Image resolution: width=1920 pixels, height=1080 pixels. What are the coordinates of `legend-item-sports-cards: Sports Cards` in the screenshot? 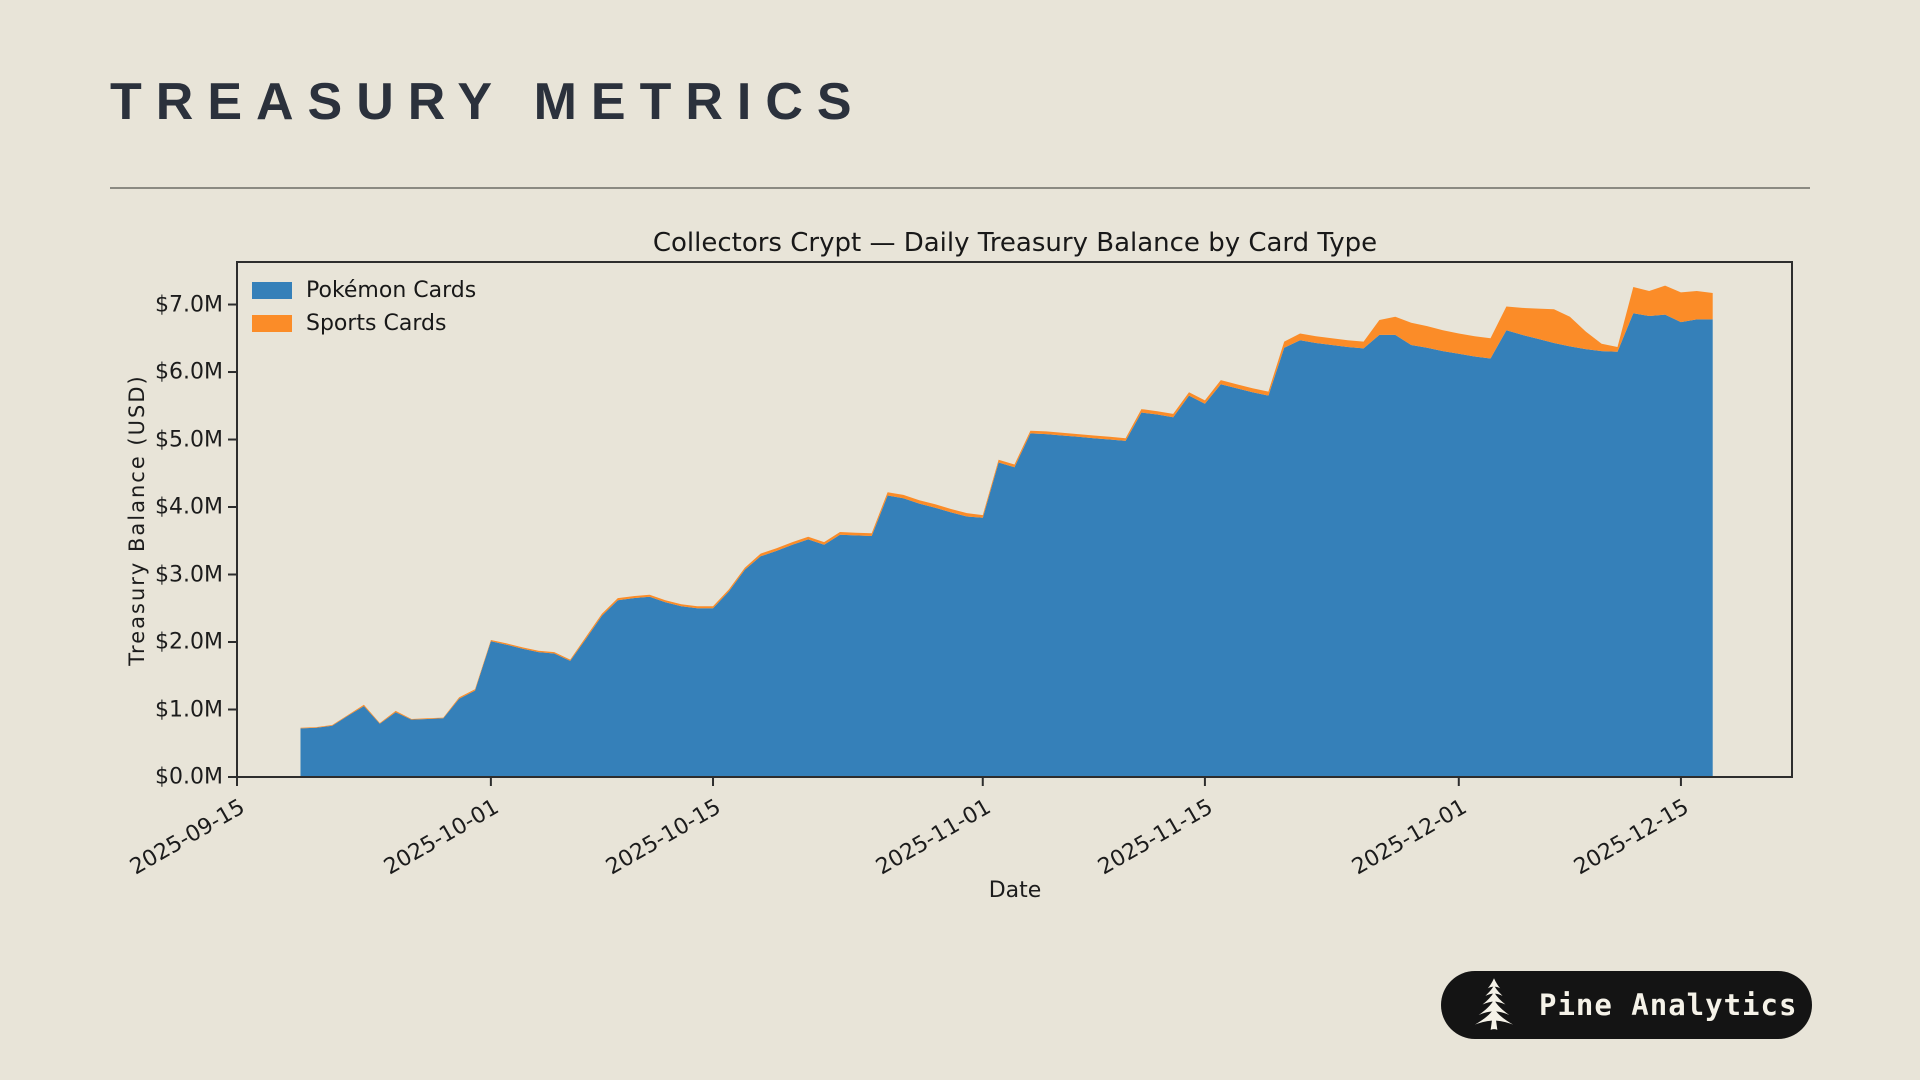 It's located at (364, 323).